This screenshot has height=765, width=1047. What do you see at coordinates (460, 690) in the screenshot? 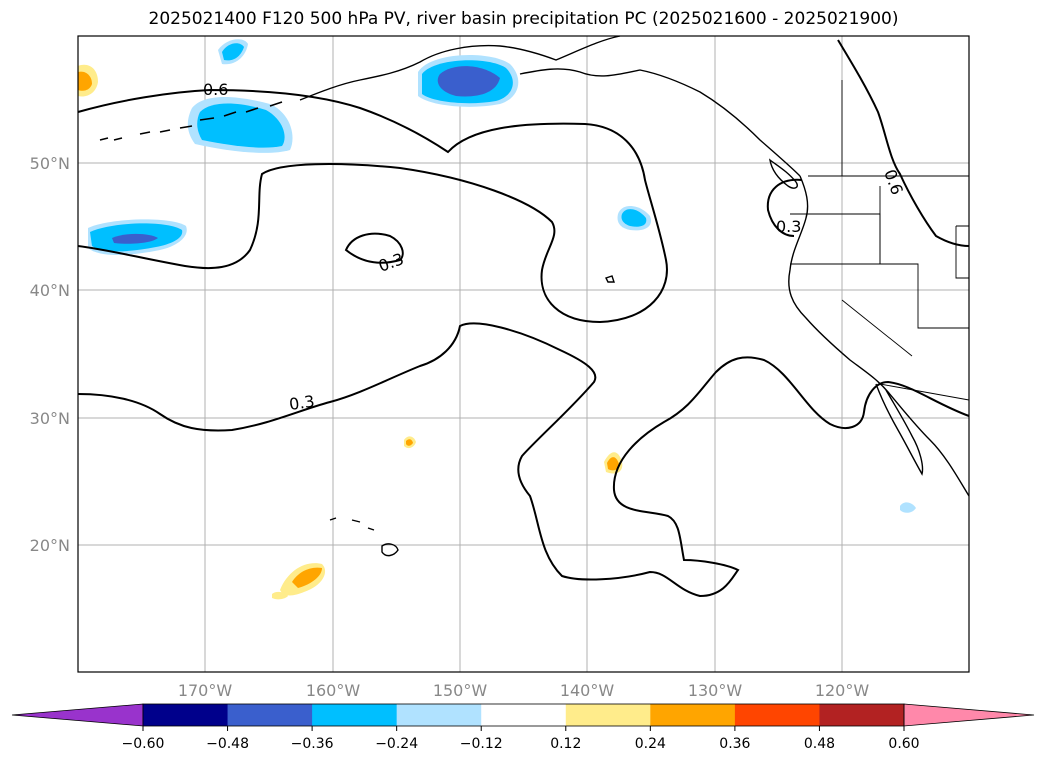
I see `lon-label: 150°W` at bounding box center [460, 690].